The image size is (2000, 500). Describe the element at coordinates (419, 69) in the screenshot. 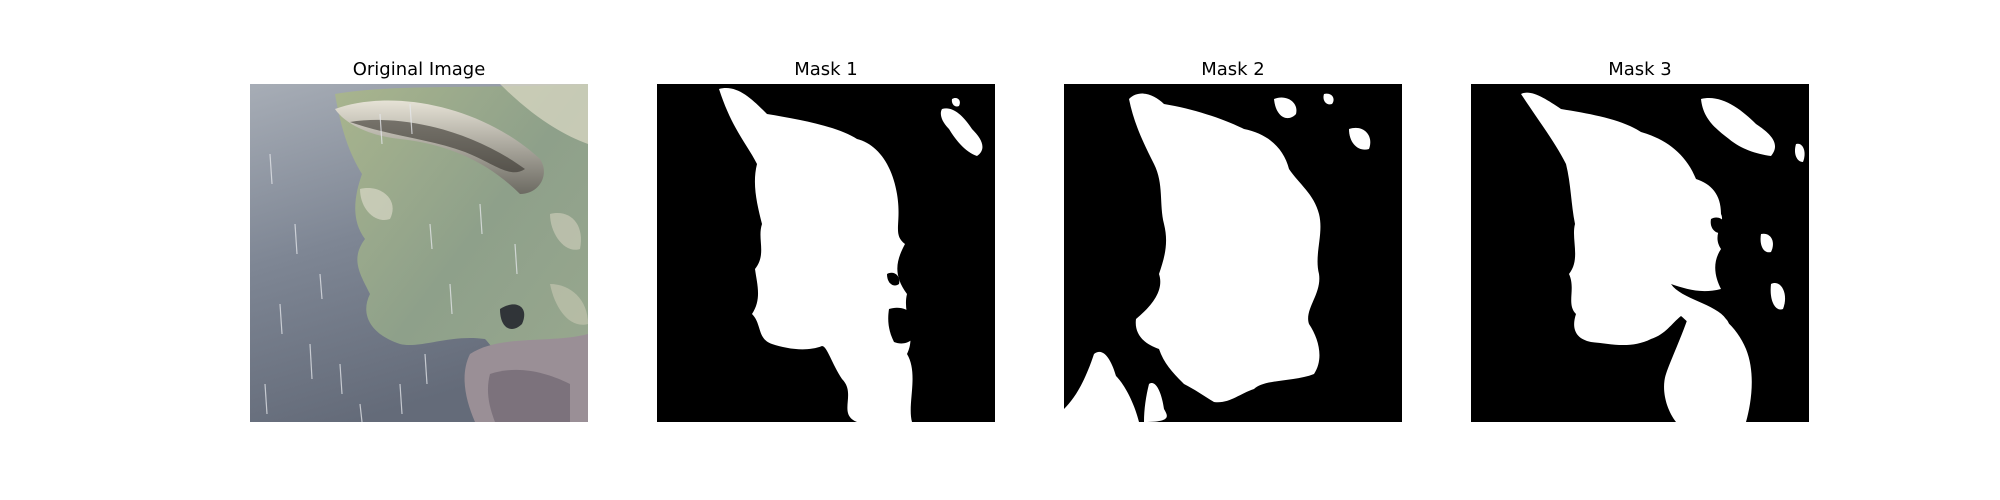

I see `original-image-title: Original Image` at that location.